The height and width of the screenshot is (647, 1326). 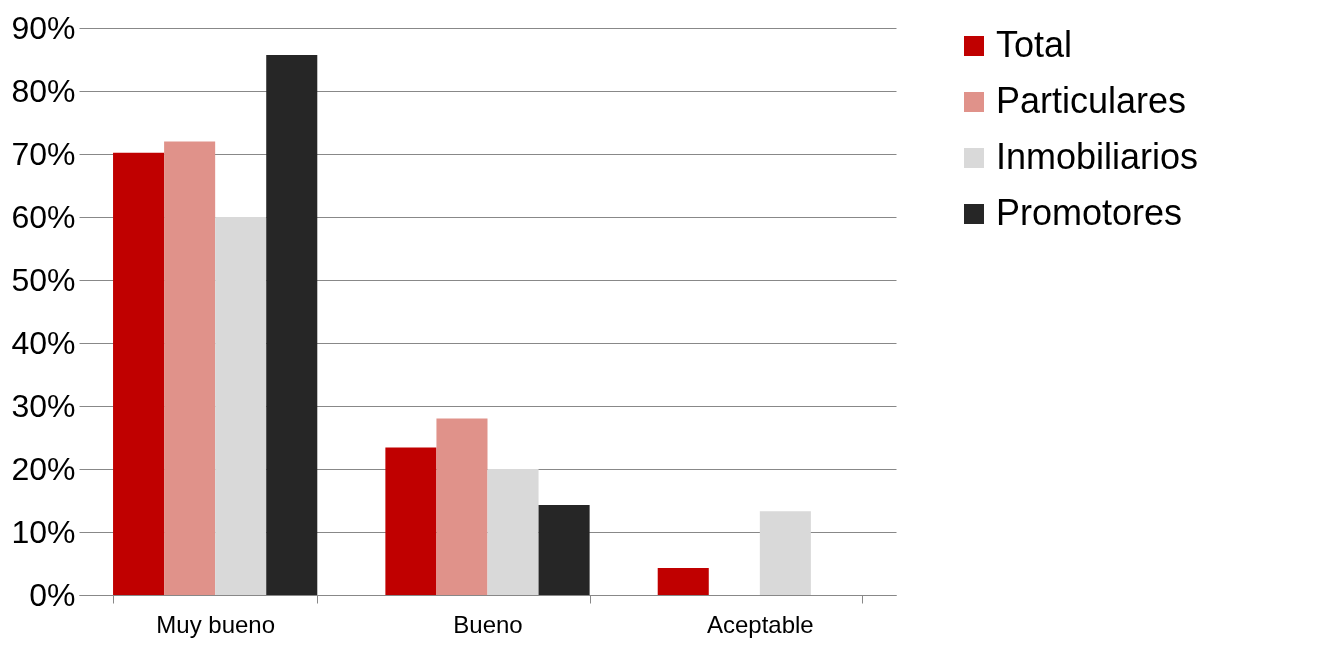 What do you see at coordinates (1089, 212) in the screenshot?
I see `legend-label: Promotores` at bounding box center [1089, 212].